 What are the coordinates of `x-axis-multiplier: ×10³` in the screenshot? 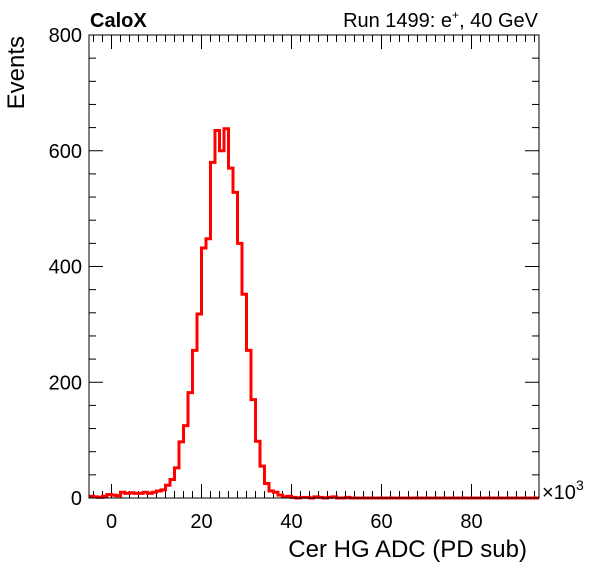 It's located at (563, 490).